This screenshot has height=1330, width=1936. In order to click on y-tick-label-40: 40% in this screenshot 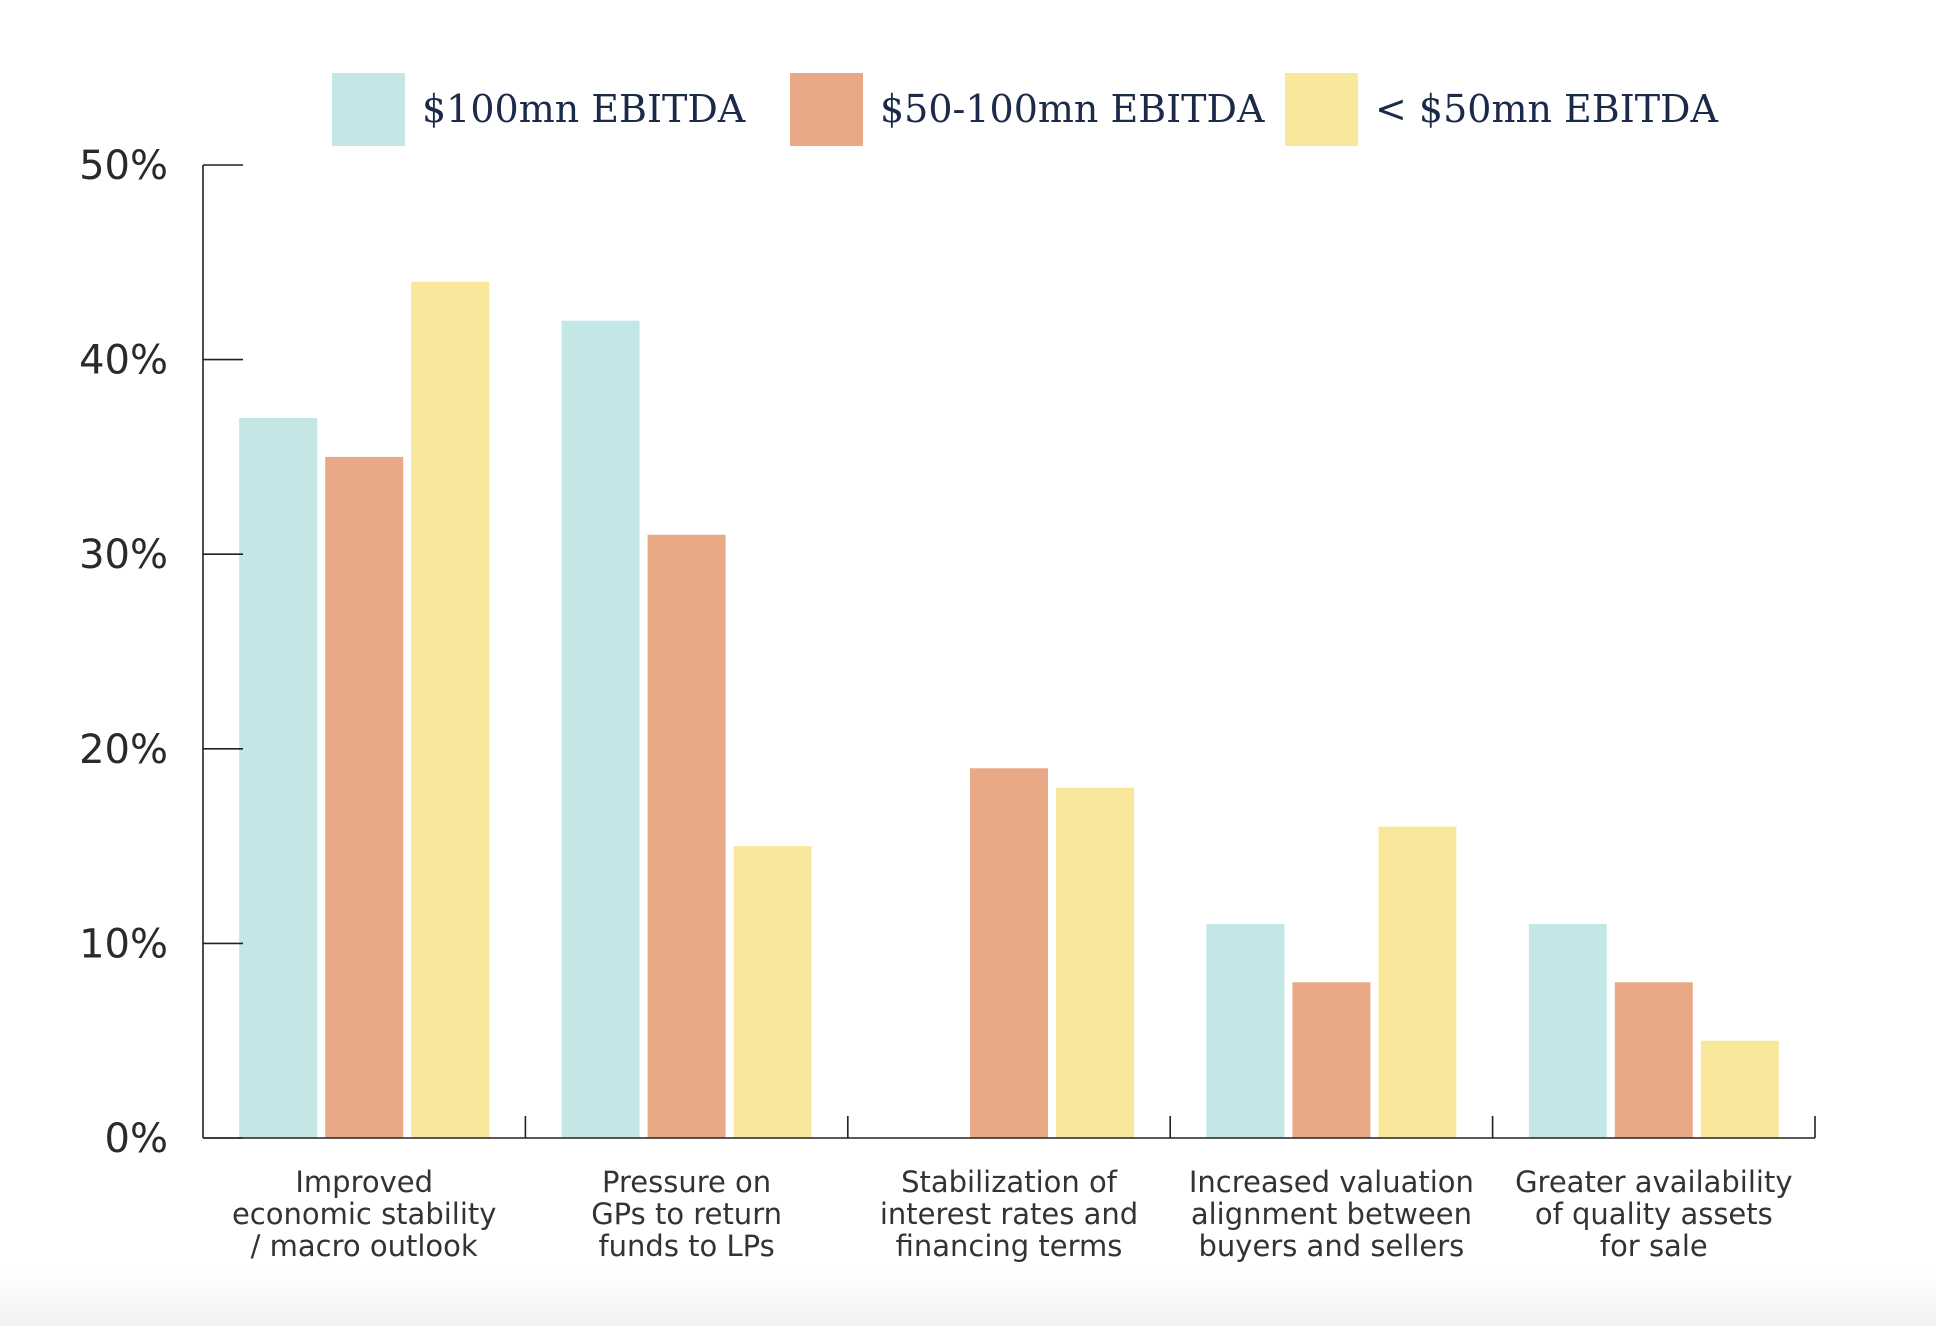, I will do `click(123, 361)`.